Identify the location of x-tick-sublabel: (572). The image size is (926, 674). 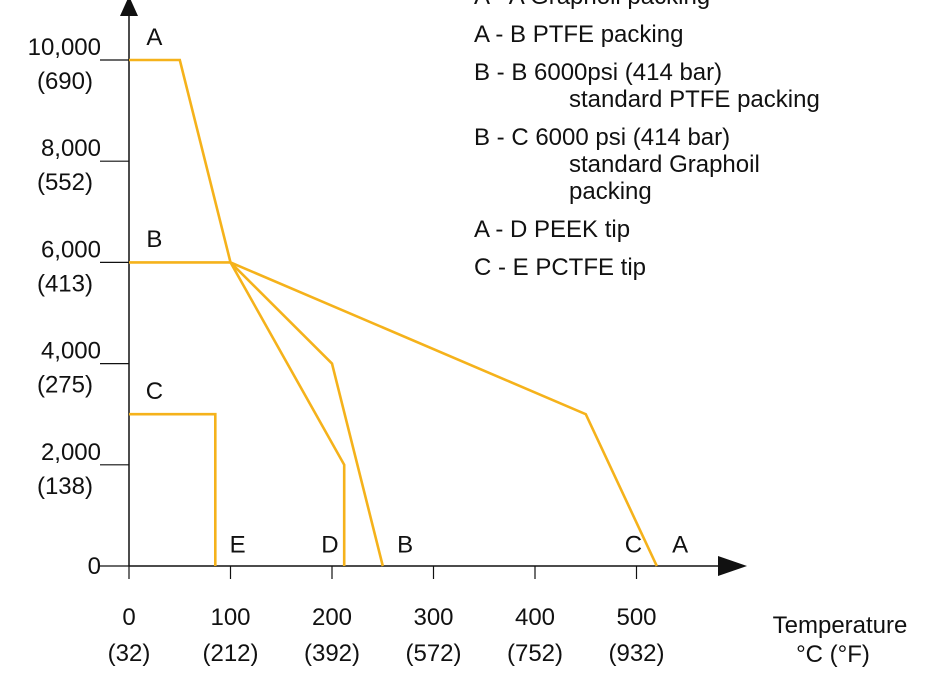
(433, 653).